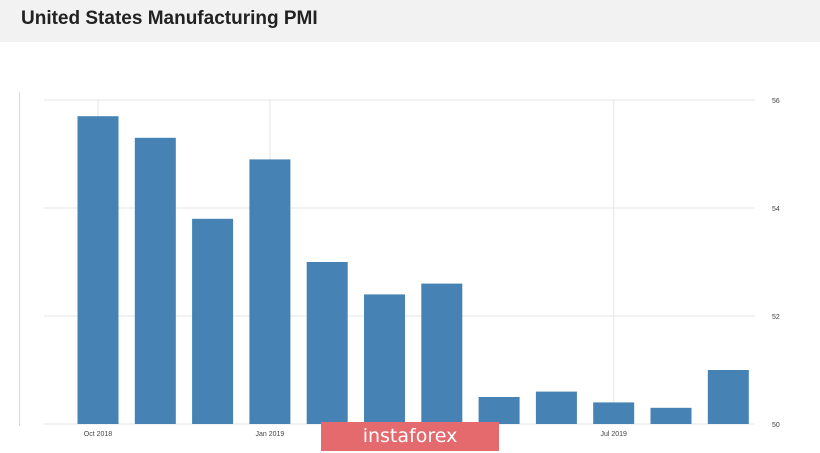  I want to click on title-bar: United States Manufacturing PMI, so click(410, 21).